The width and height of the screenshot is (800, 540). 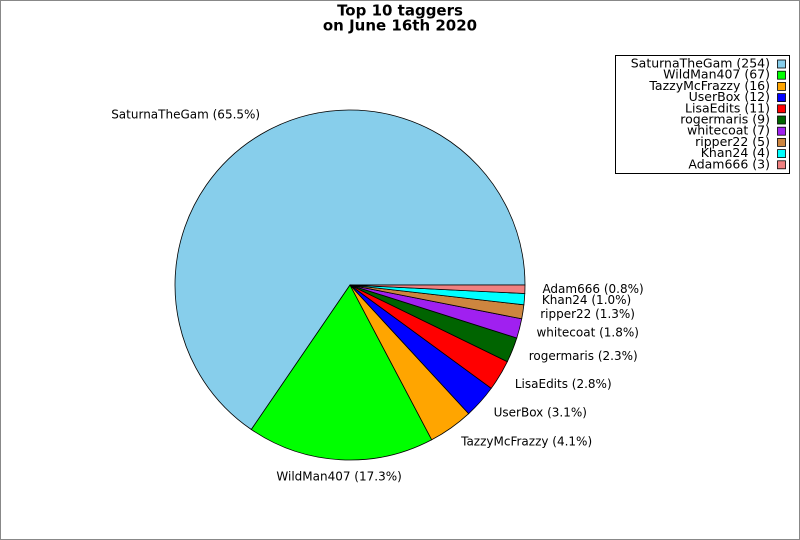 I want to click on slice-label: LisaEdits (2.8%), so click(x=563, y=384).